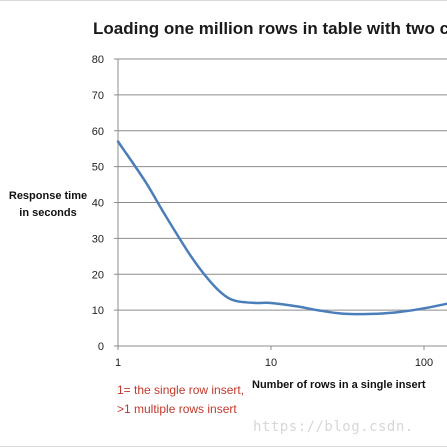  What do you see at coordinates (181, 390) in the screenshot?
I see `annotation-line1: 1= the single row insert,` at bounding box center [181, 390].